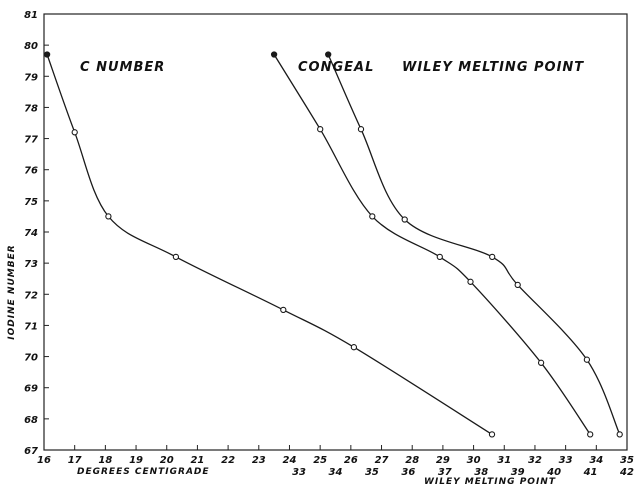 This screenshot has height=486, width=644. Describe the element at coordinates (566, 460) in the screenshot. I see `x-tick-label: 33` at that location.